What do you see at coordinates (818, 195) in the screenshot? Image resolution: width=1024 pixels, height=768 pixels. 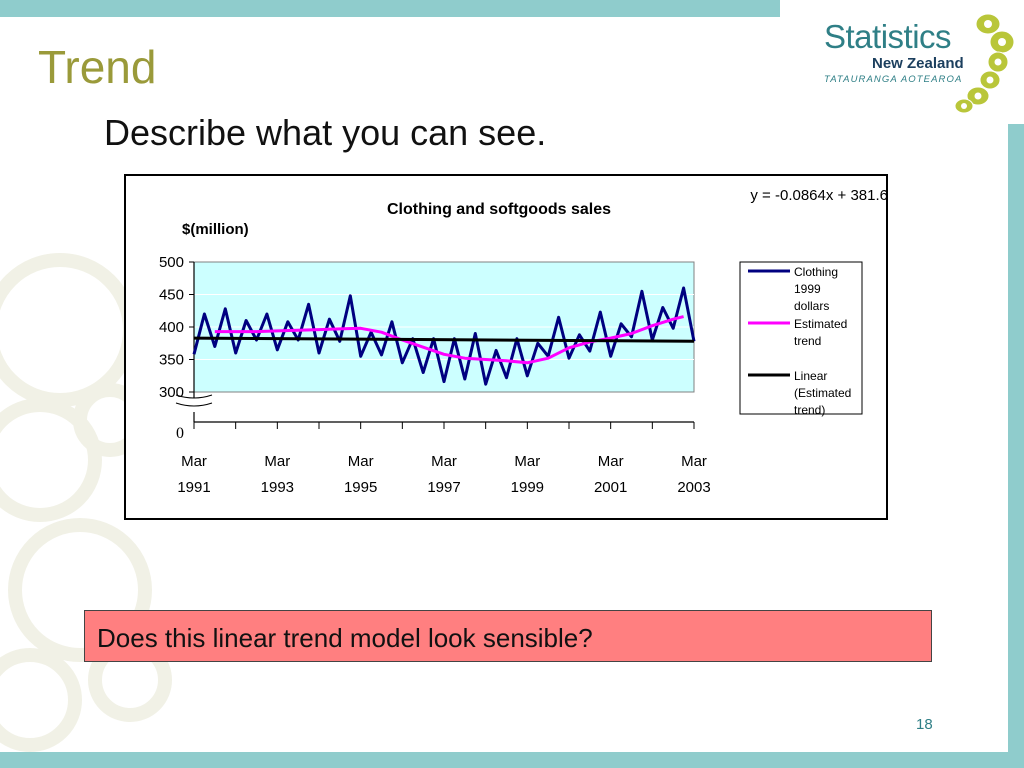 I see `chart-equation: y = -0.0864x + 381.6` at bounding box center [818, 195].